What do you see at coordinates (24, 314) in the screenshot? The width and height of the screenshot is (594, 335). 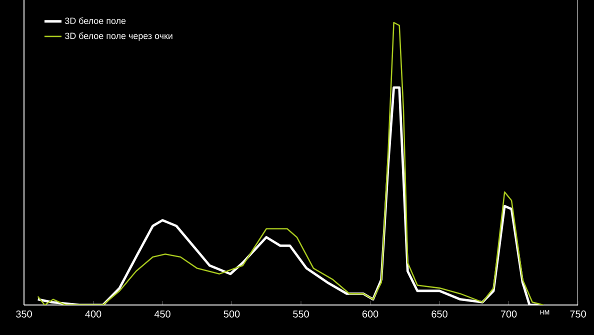 I see `x-tick-label: 350` at bounding box center [24, 314].